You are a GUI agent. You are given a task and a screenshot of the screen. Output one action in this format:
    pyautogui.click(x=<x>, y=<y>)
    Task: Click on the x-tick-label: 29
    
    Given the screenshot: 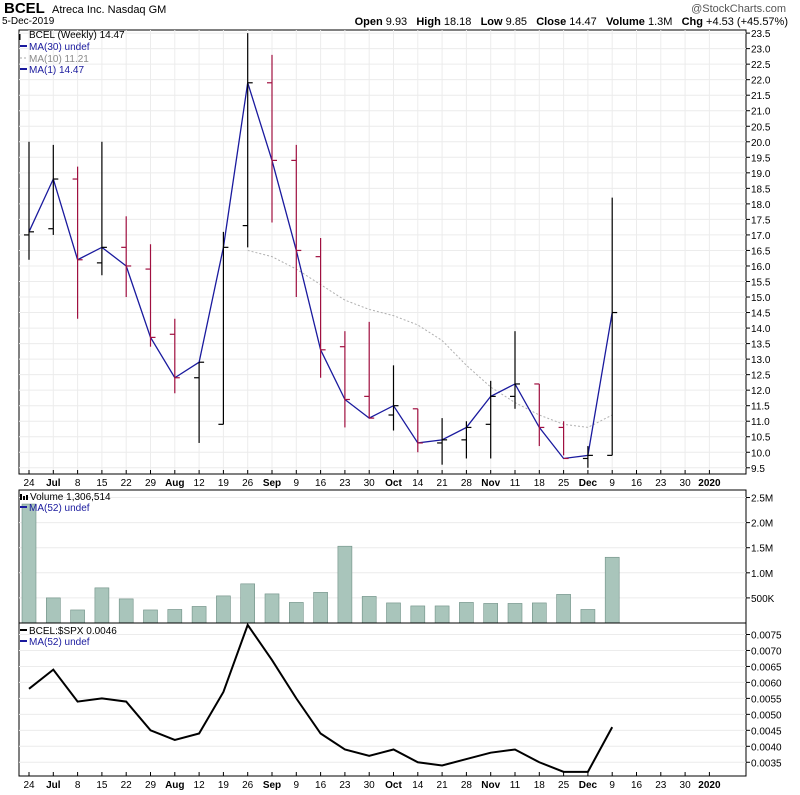 What is the action you would take?
    pyautogui.click(x=151, y=785)
    